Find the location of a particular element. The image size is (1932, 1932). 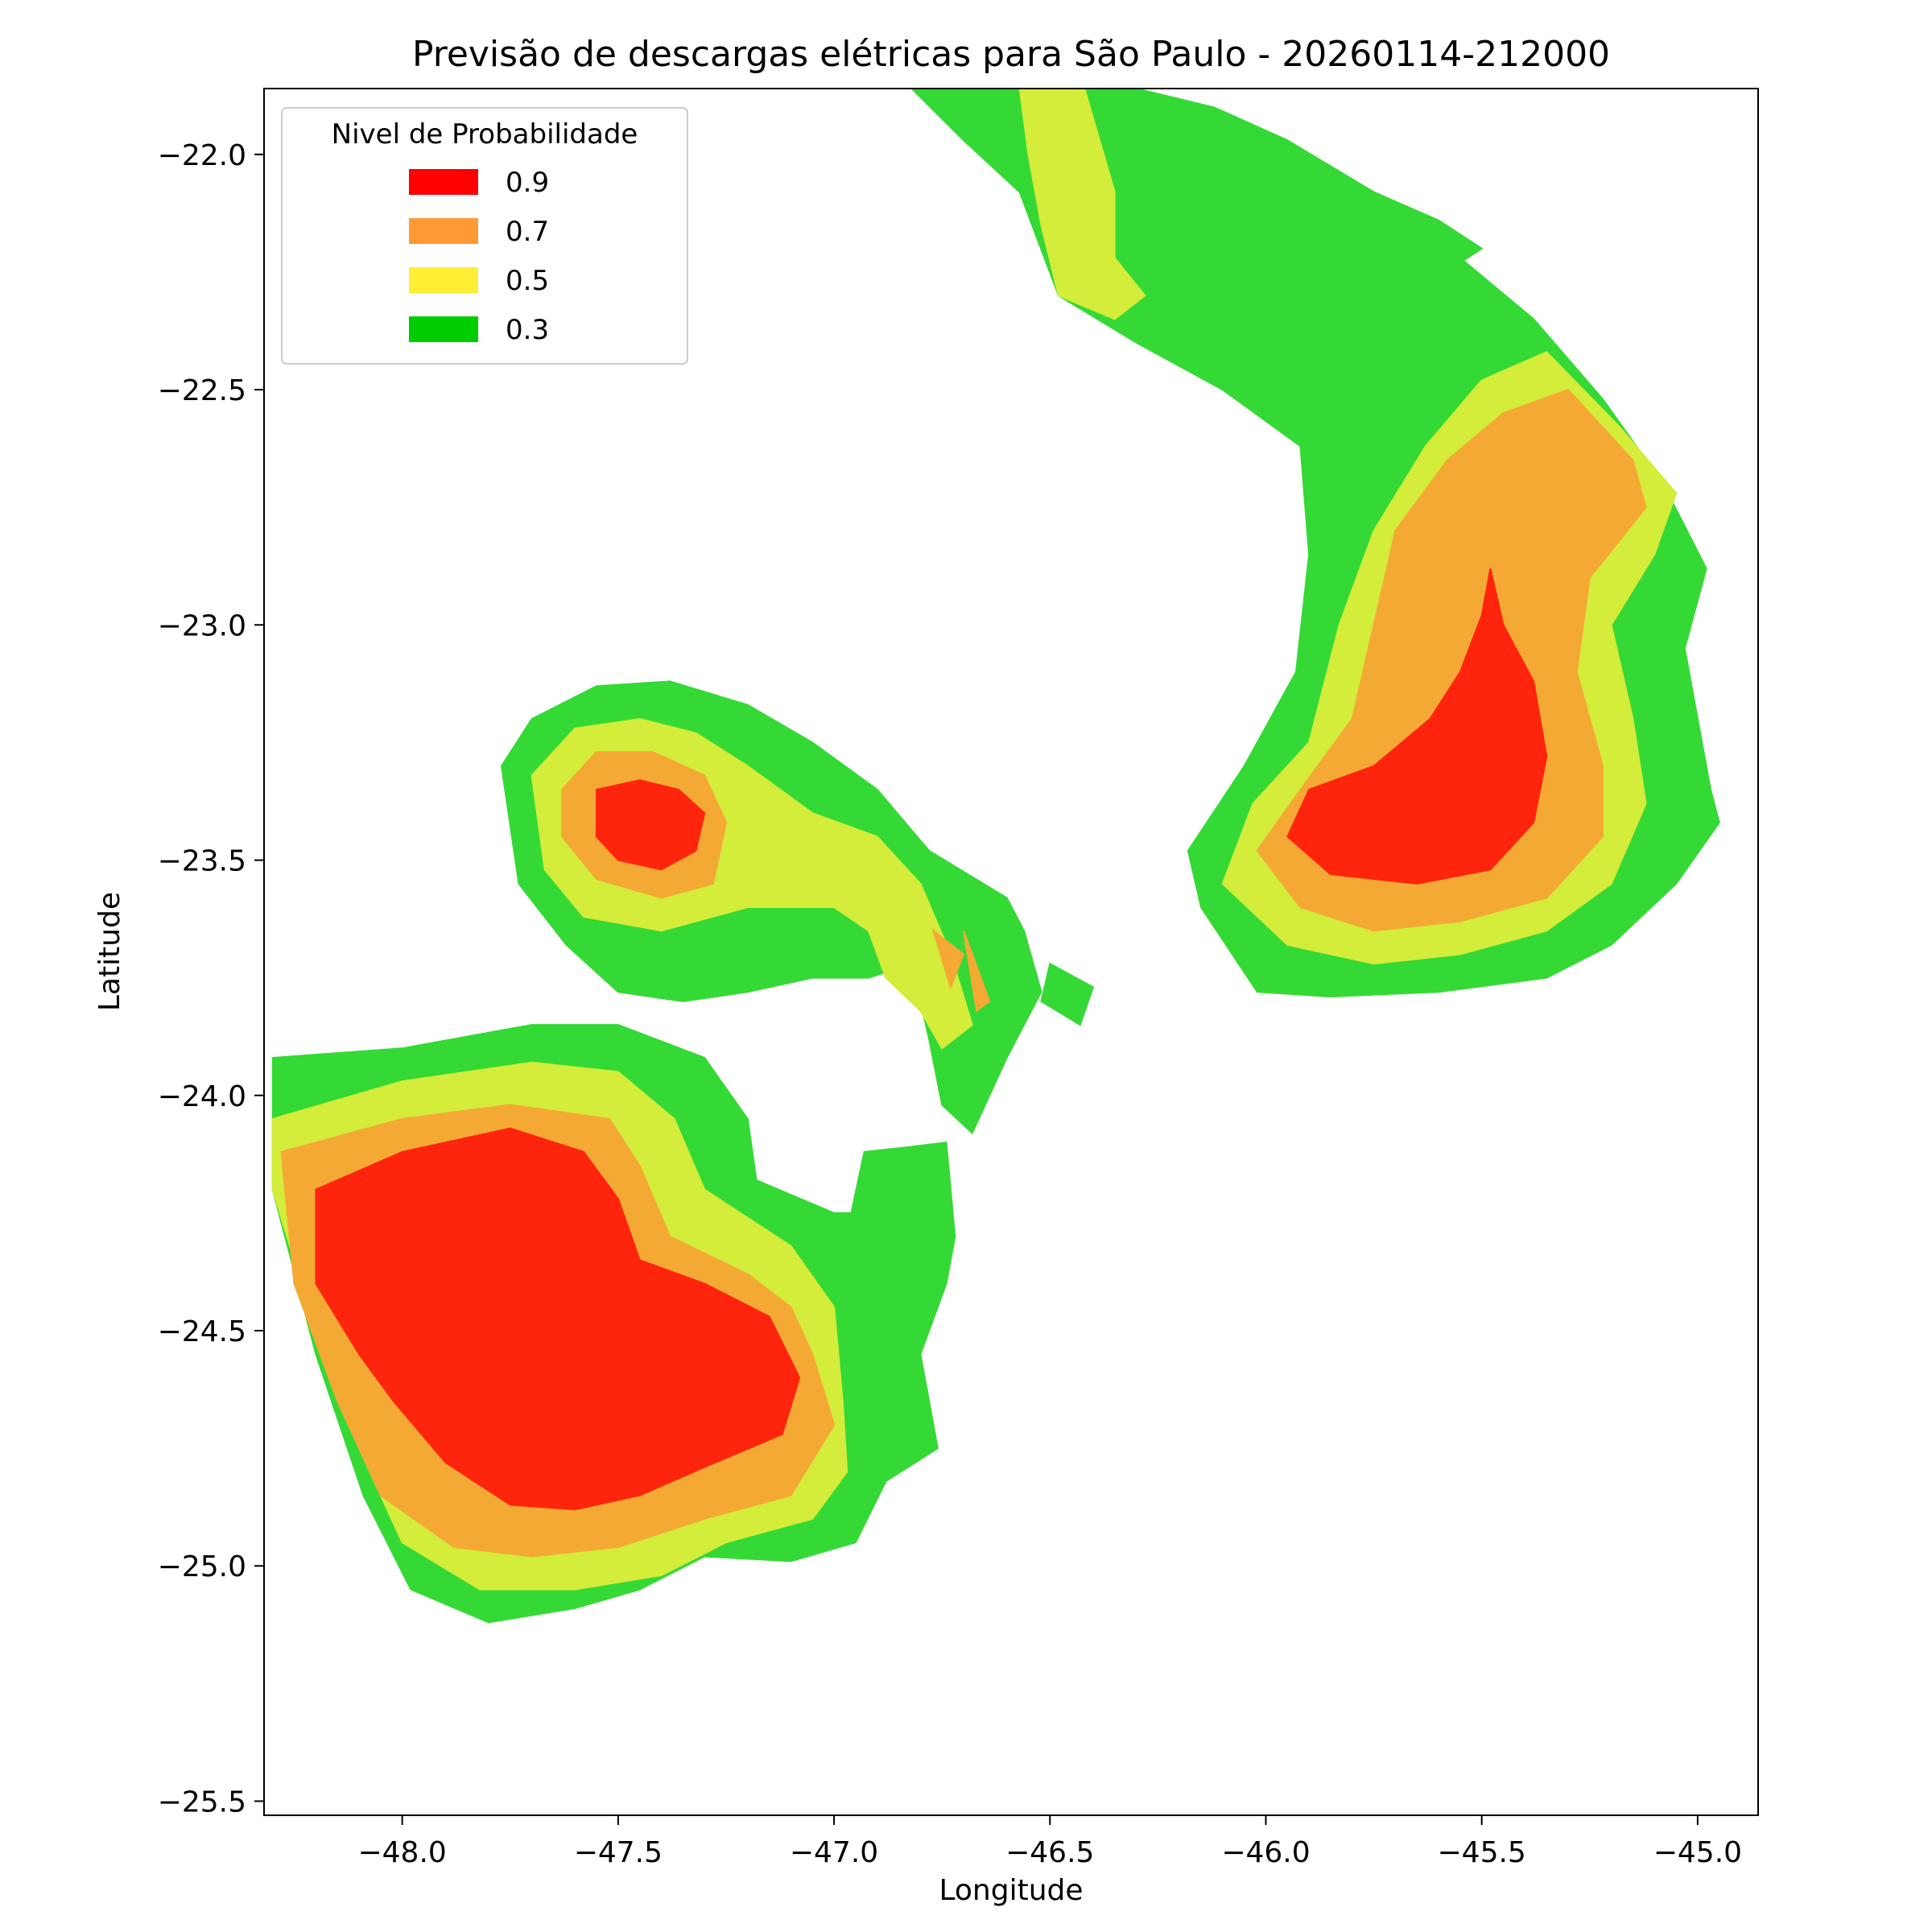

x-axis-title: Longitude is located at coordinates (1011, 1890).